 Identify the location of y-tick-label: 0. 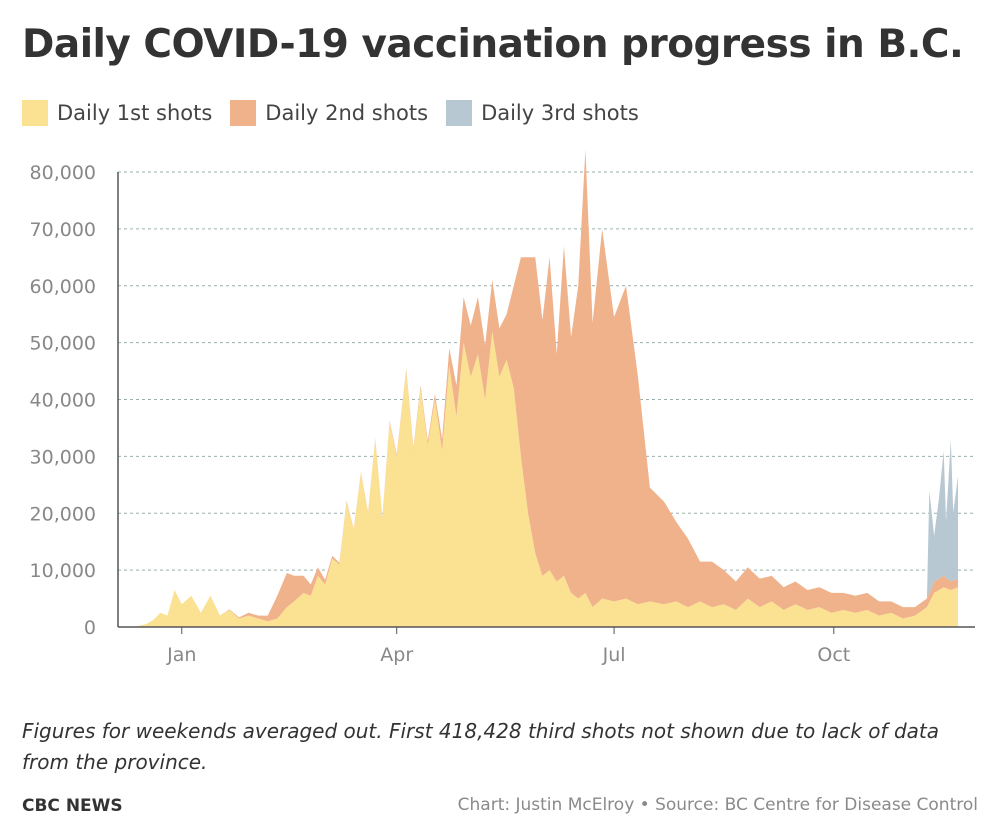
(90, 628).